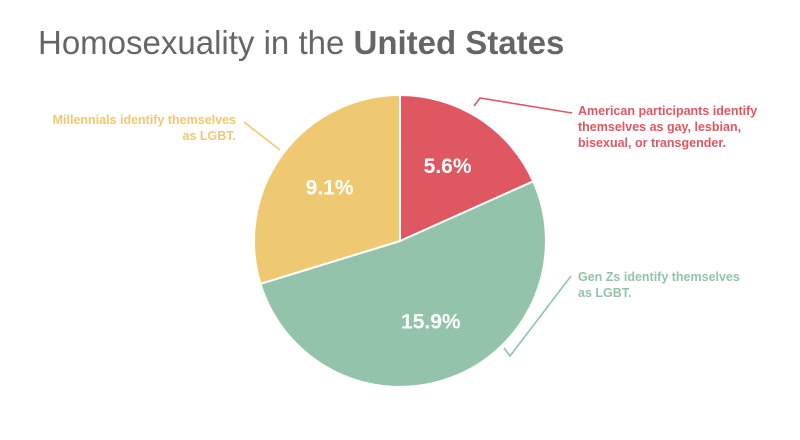  What do you see at coordinates (144, 128) in the screenshot?
I see `callout-millennials: Millennials identify themselves as LGBT.` at bounding box center [144, 128].